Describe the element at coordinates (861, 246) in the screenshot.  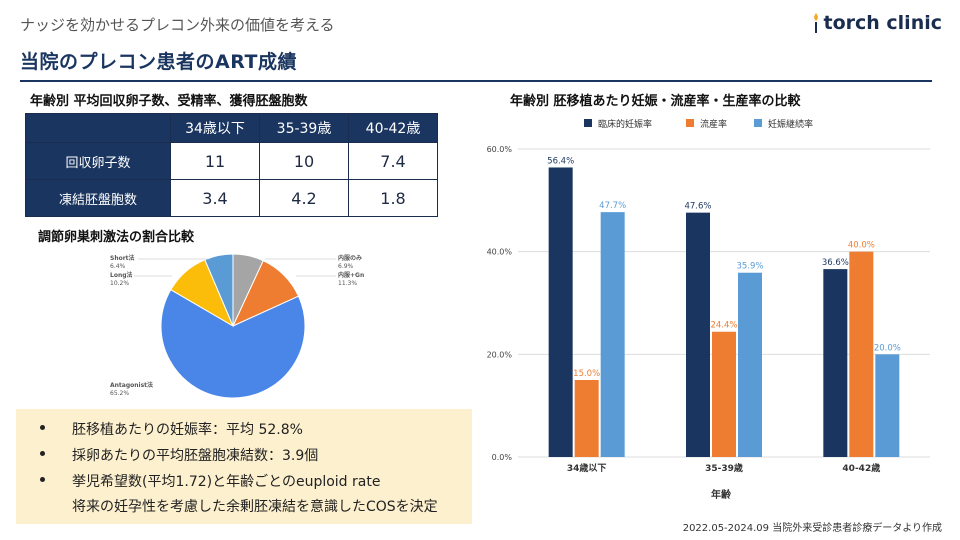
I see `bar-data-label: 40.0%` at that location.